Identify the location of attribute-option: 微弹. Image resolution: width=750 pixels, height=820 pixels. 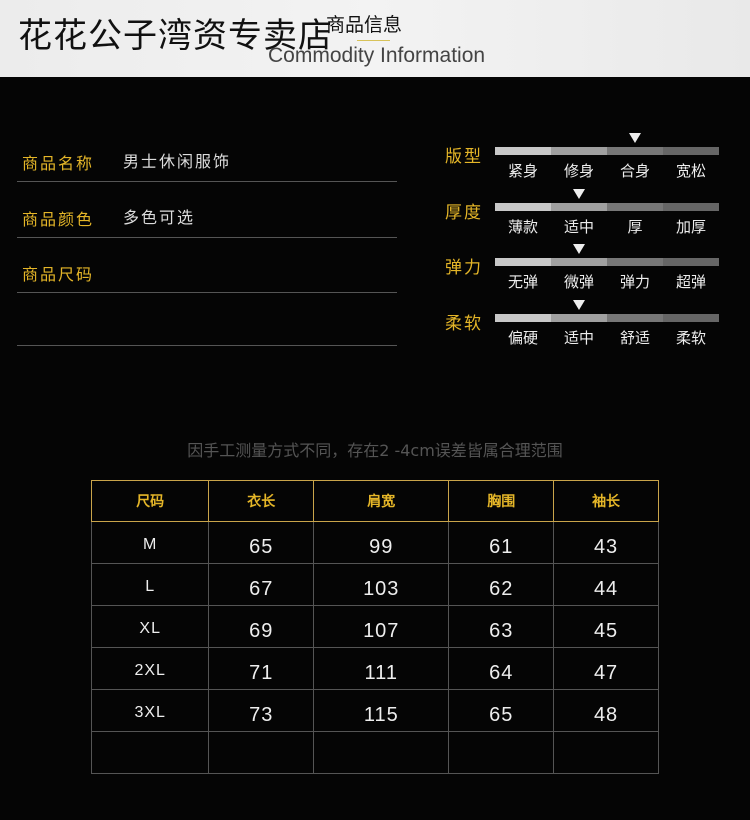
(578, 282).